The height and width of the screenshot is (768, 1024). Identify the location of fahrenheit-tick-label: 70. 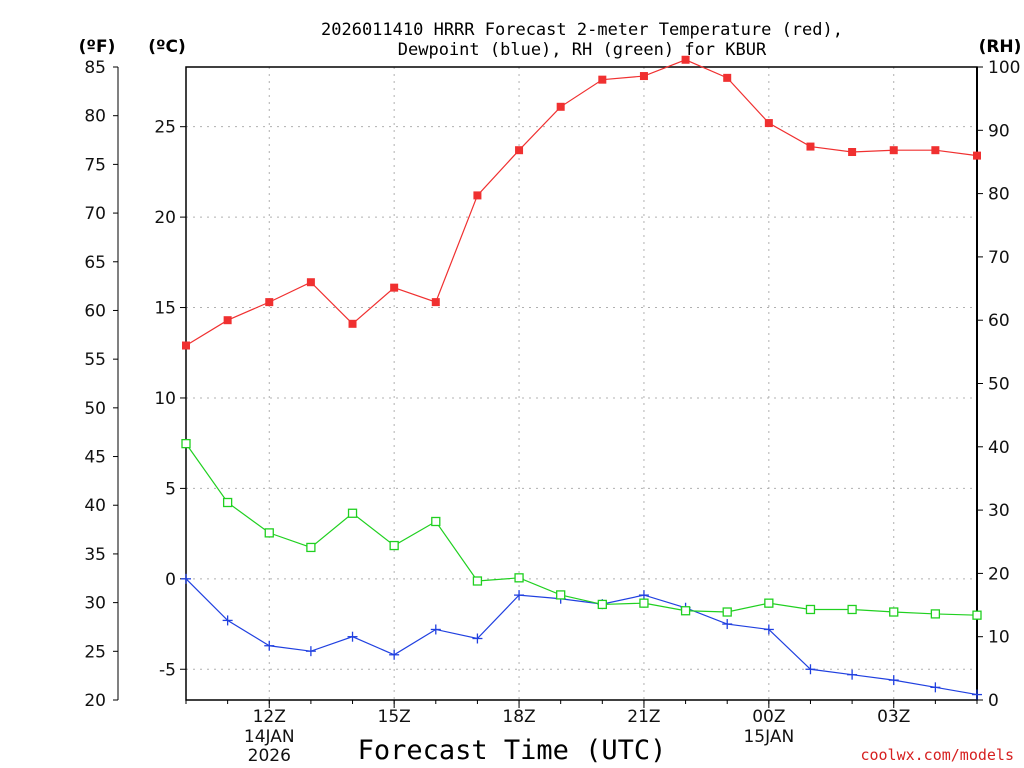
(95, 214).